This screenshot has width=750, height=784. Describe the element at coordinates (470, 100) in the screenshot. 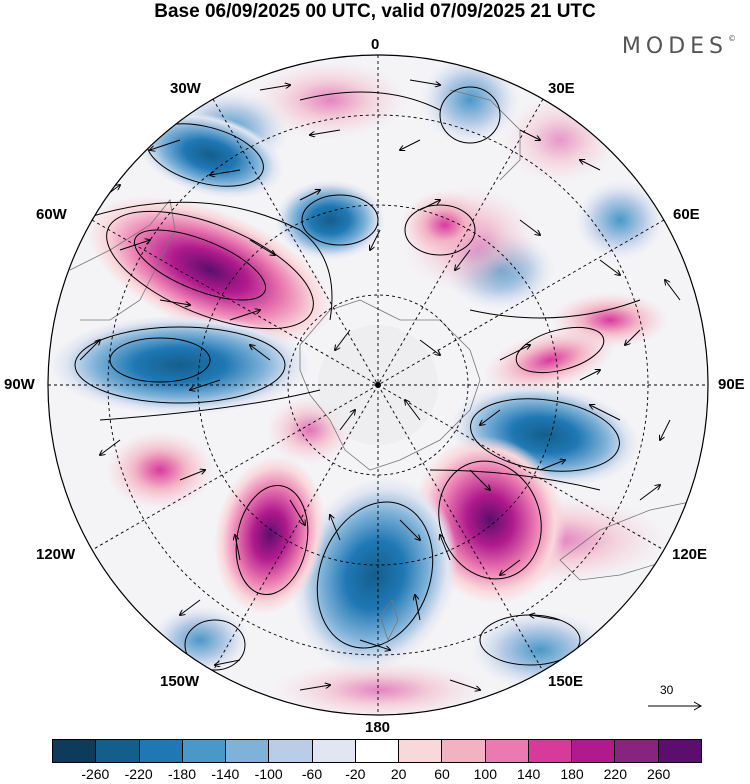

I see `anomaly-neg-ne` at that location.